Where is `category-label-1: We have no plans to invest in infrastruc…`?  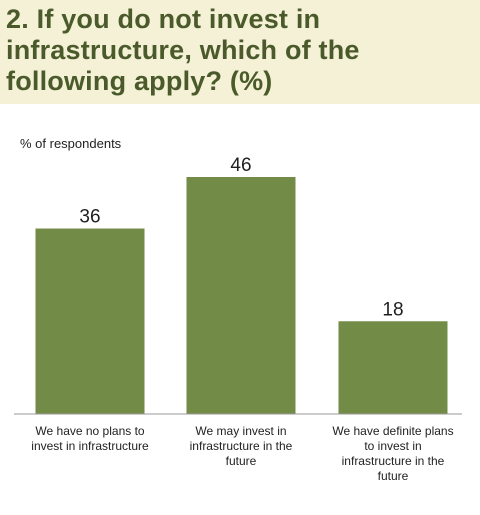
category-label-1: We have no plans to invest in infrastruc… is located at coordinates (90, 438).